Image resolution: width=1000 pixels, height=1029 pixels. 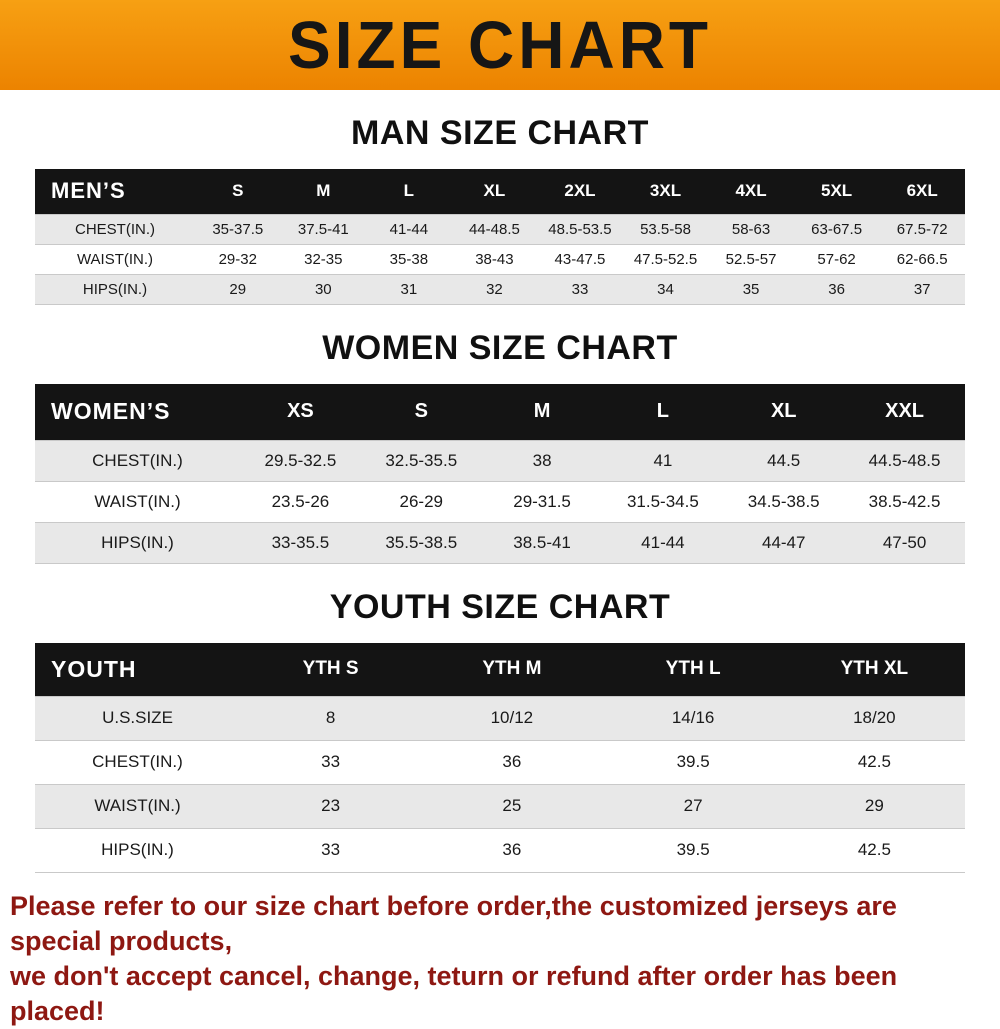 What do you see at coordinates (512, 717) in the screenshot?
I see `table-cell: 10/12` at bounding box center [512, 717].